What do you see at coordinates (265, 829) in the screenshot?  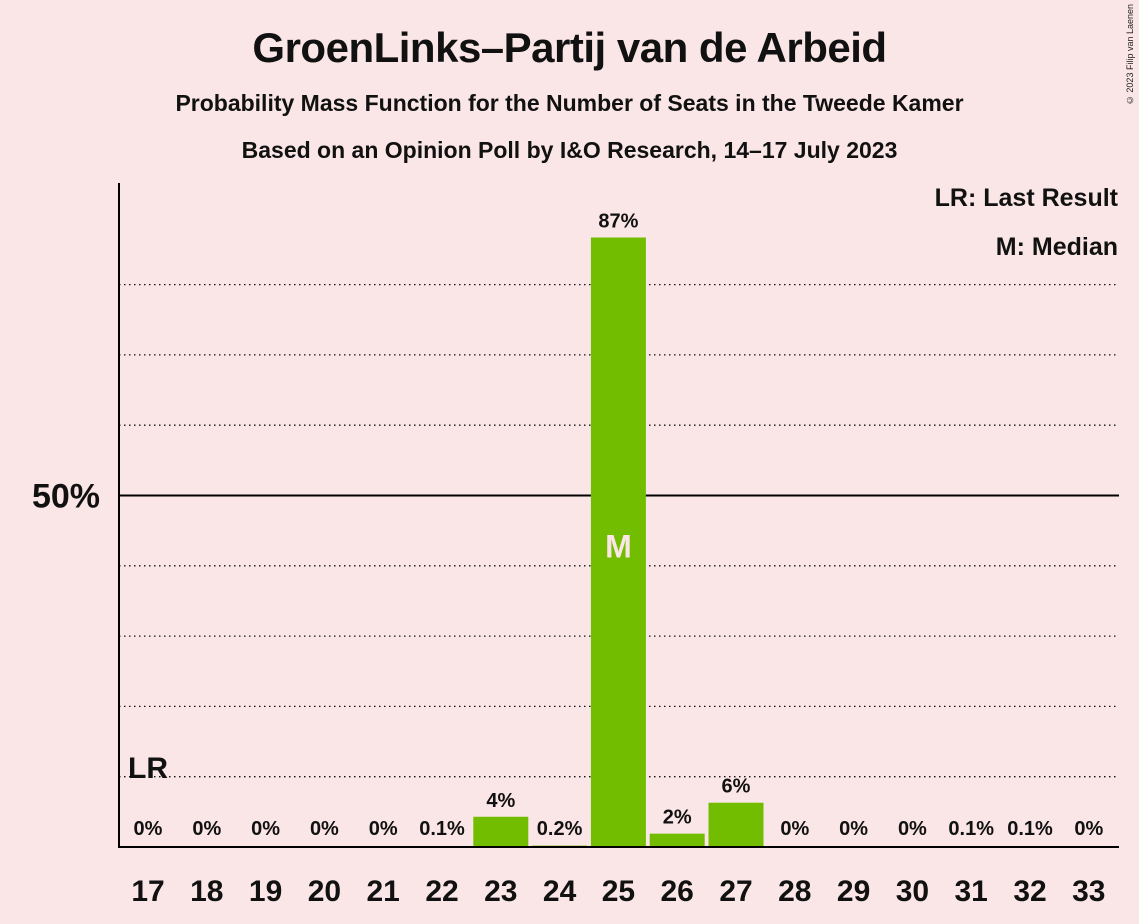 I see `data-label-19: 0%` at bounding box center [265, 829].